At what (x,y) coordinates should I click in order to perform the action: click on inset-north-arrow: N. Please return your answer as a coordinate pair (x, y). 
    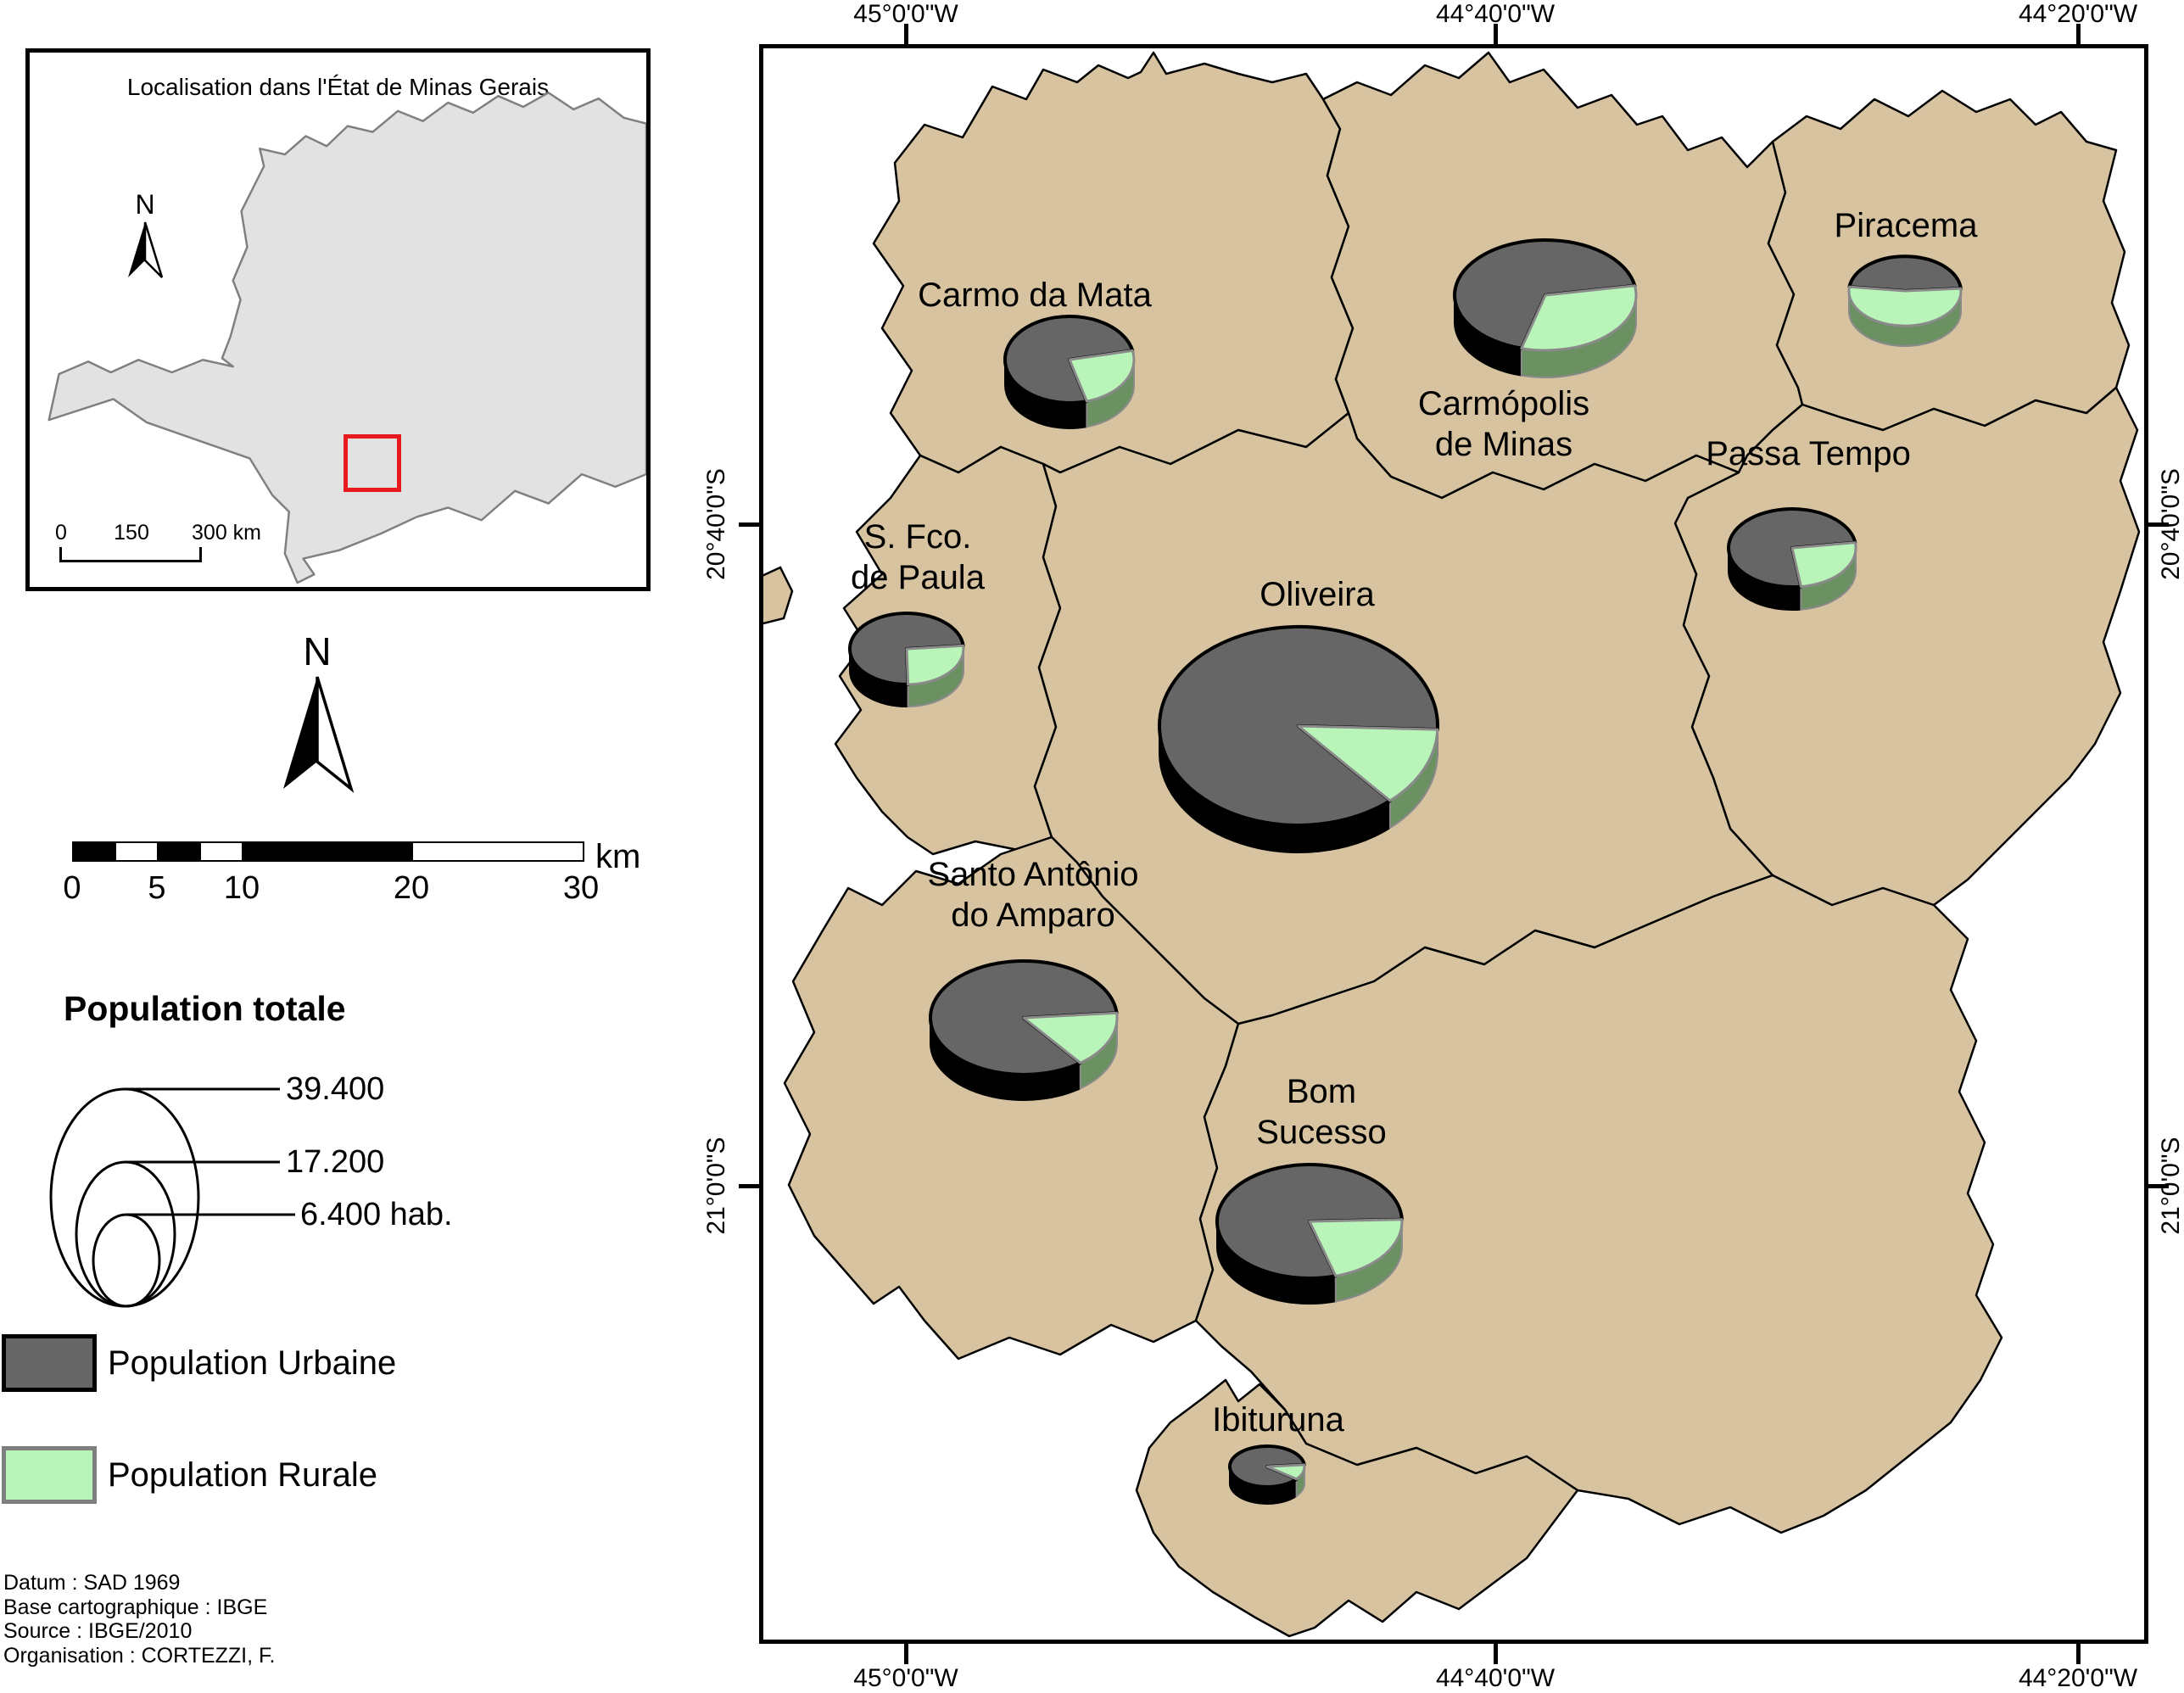
    Looking at the image, I should click on (145, 237).